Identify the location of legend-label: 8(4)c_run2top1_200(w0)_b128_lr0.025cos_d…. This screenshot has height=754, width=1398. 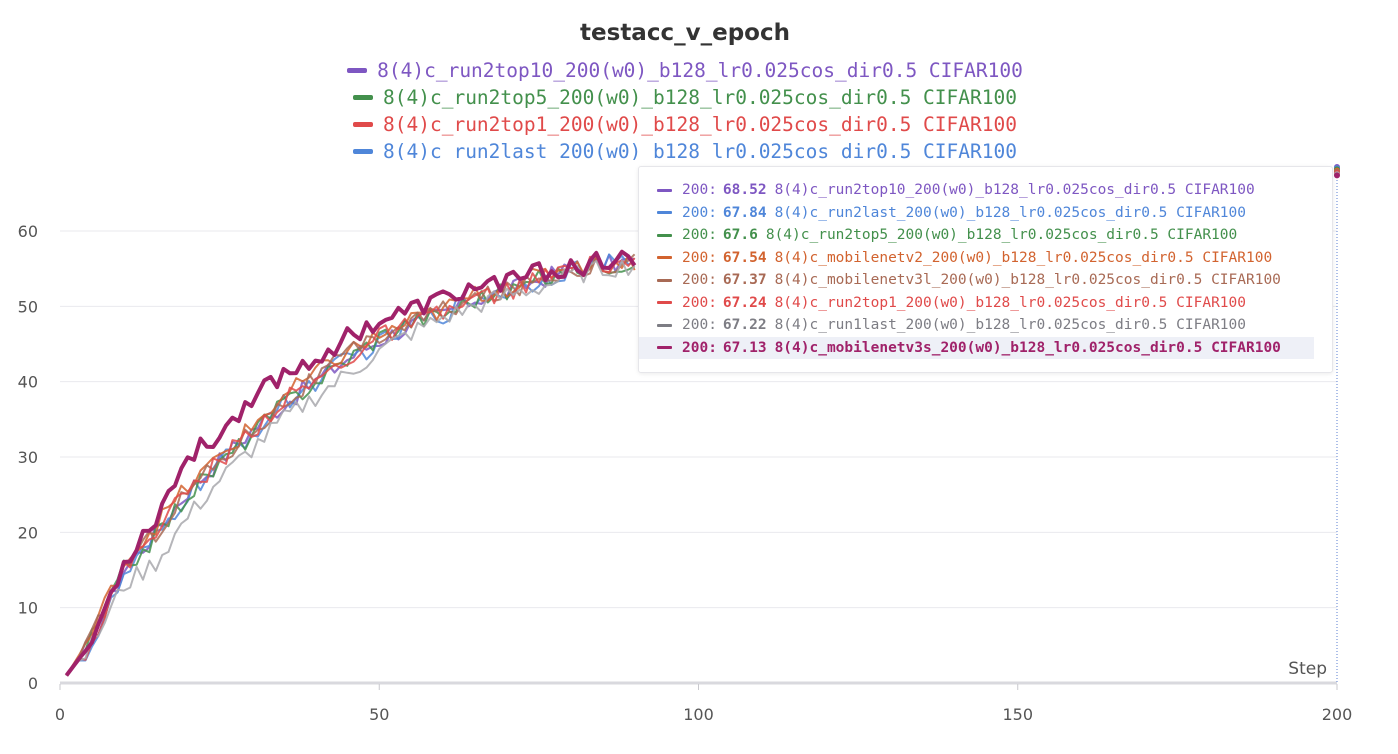
(700, 124).